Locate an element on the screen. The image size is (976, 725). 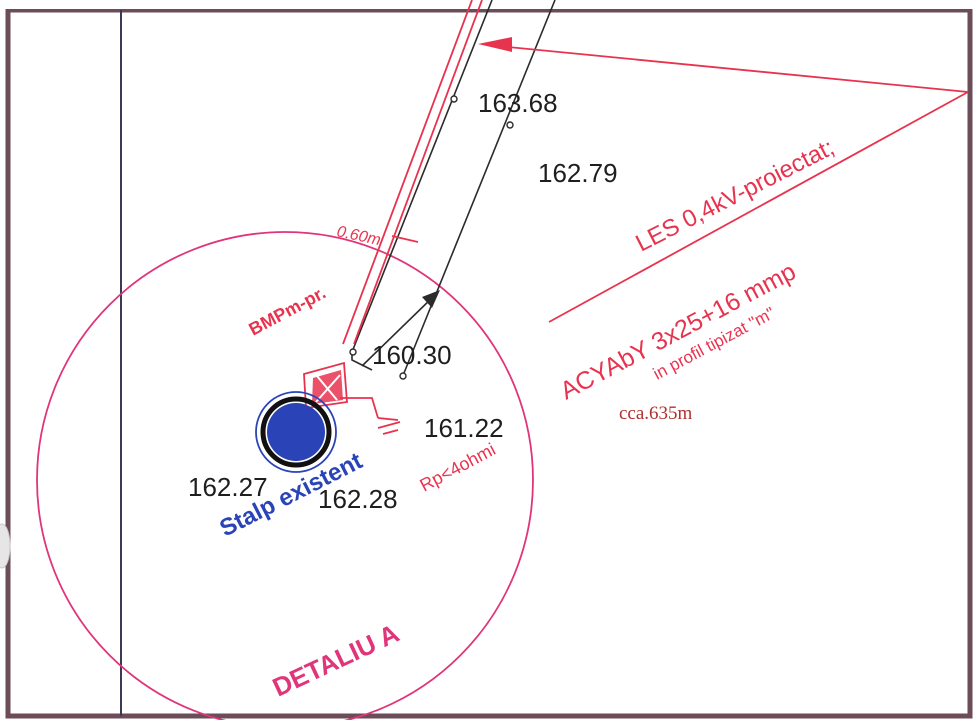
elev-162-27: 162.27 is located at coordinates (228, 487).